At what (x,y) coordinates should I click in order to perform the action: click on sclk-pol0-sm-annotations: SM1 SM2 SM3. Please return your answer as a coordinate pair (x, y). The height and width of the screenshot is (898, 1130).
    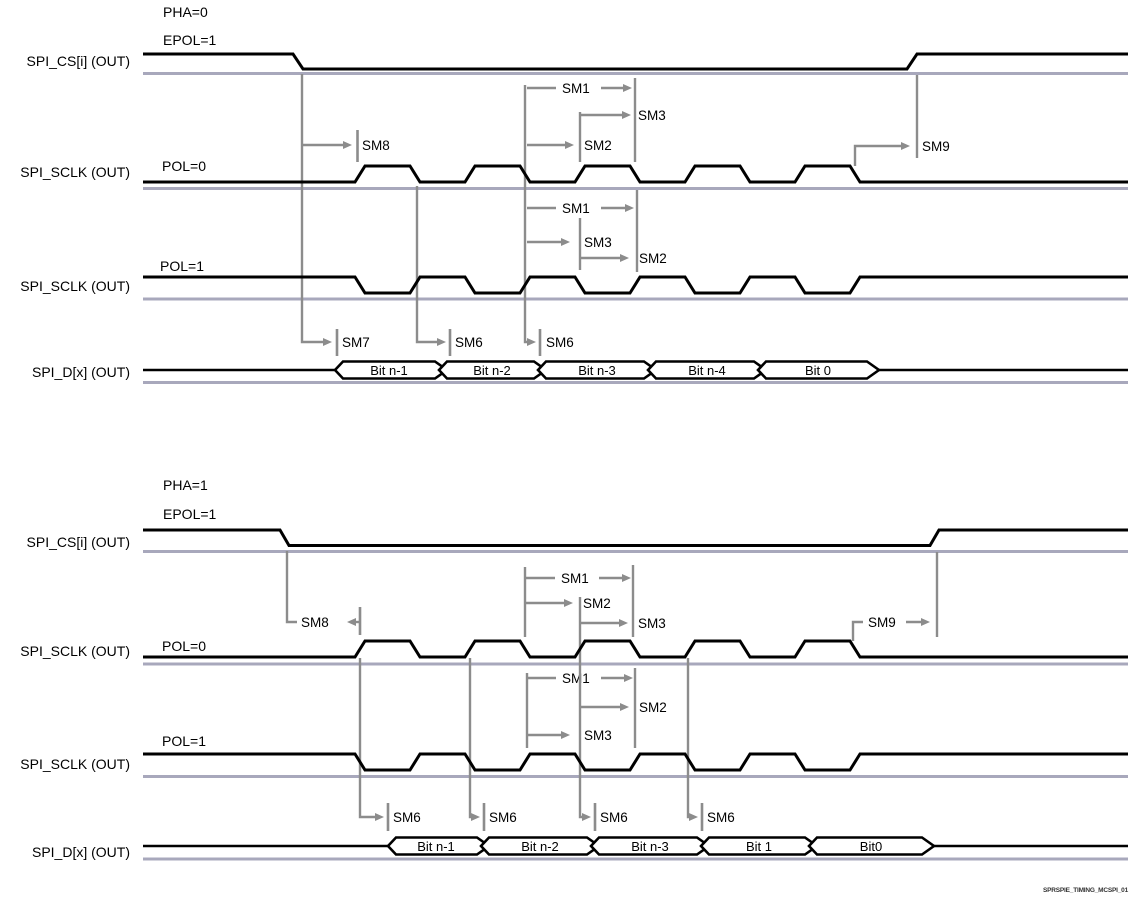
    Looking at the image, I should click on (594, 601).